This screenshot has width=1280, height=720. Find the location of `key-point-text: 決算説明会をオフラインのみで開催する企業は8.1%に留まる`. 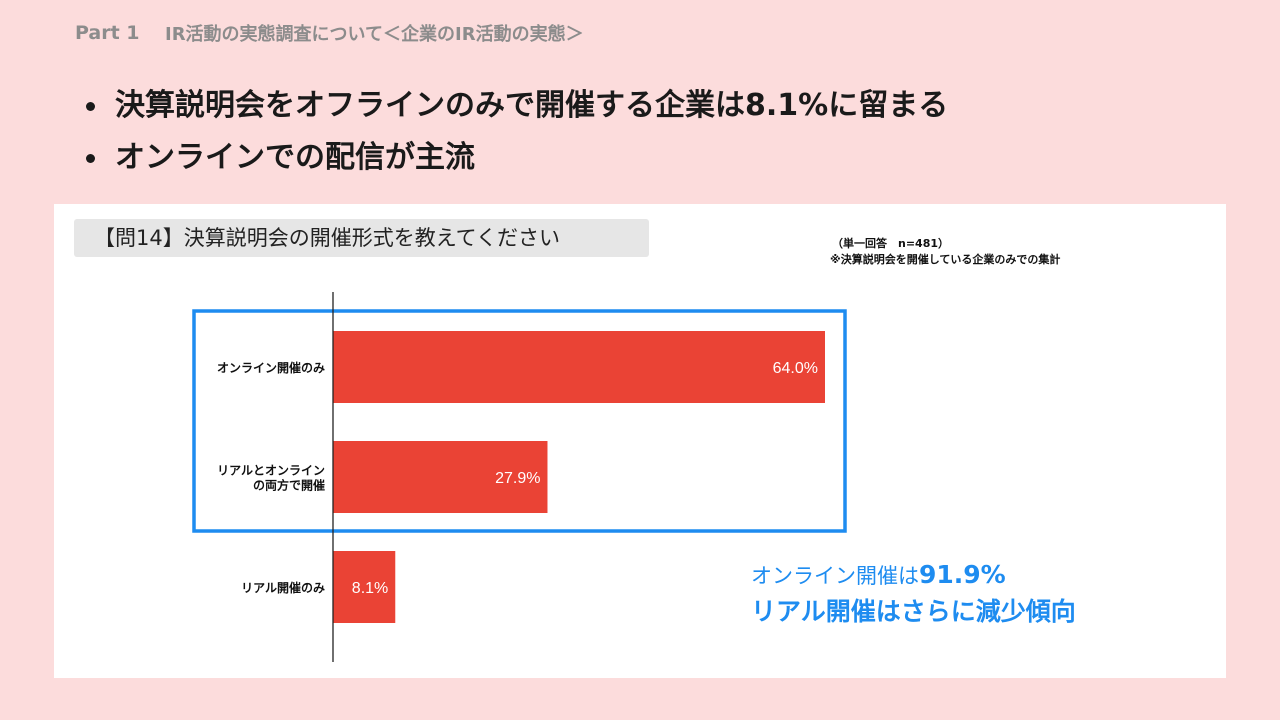

key-point-text: 決算説明会をオフラインのみで開催する企業は8.1%に留まる is located at coordinates (532, 105).